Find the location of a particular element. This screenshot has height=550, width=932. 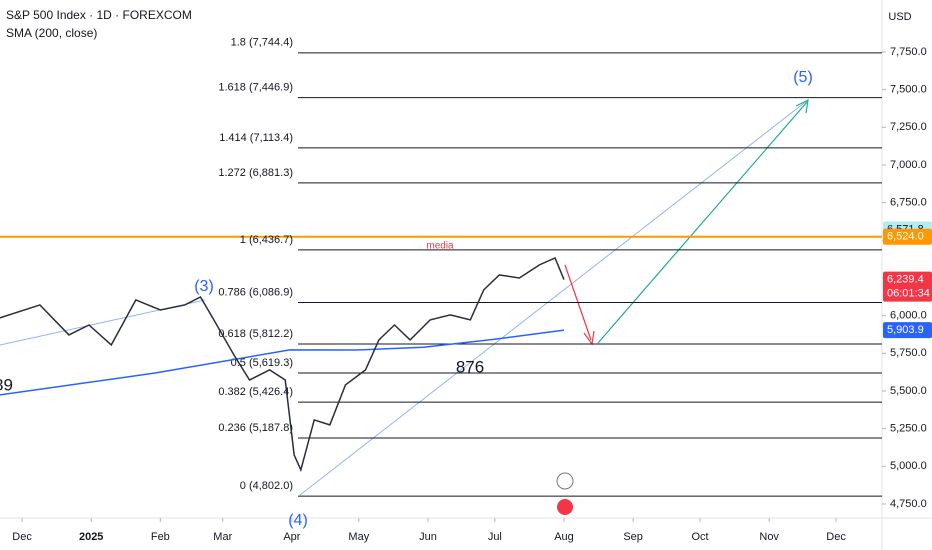

title: S&P 500 Index · 1D · FOREXCOM is located at coordinates (99, 15).